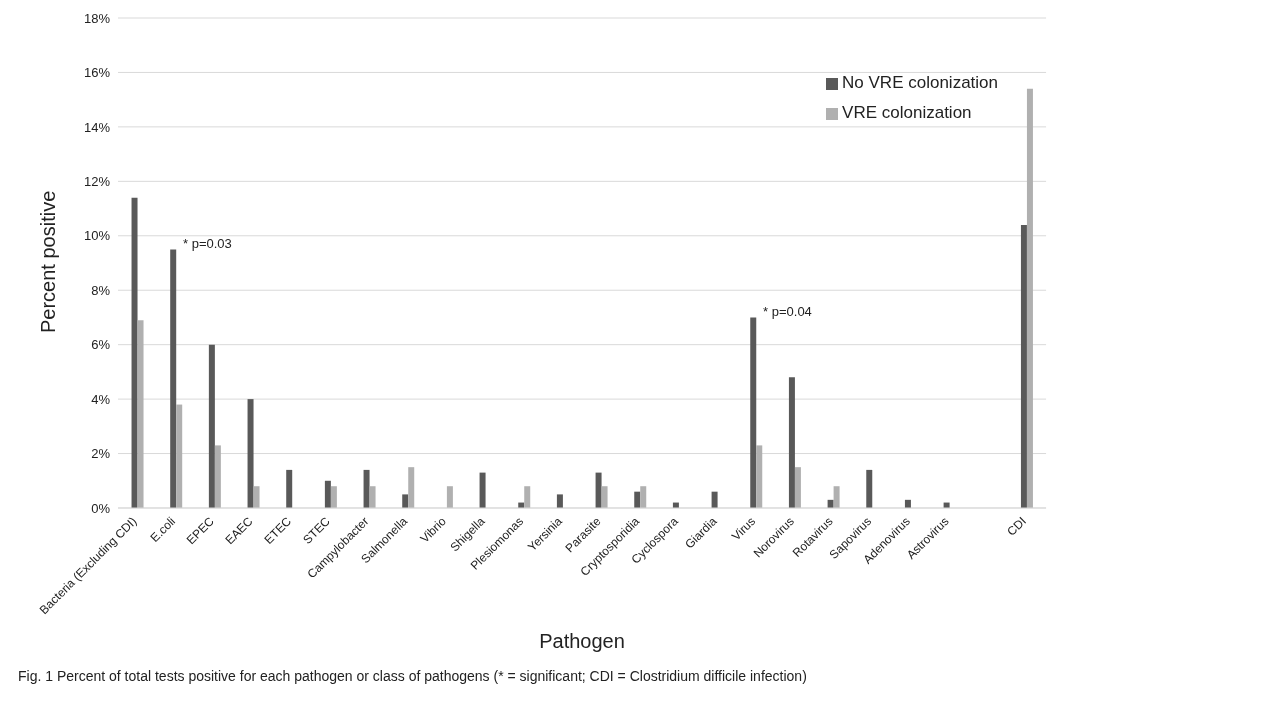  I want to click on y-axis-title: Percent positive, so click(48, 261).